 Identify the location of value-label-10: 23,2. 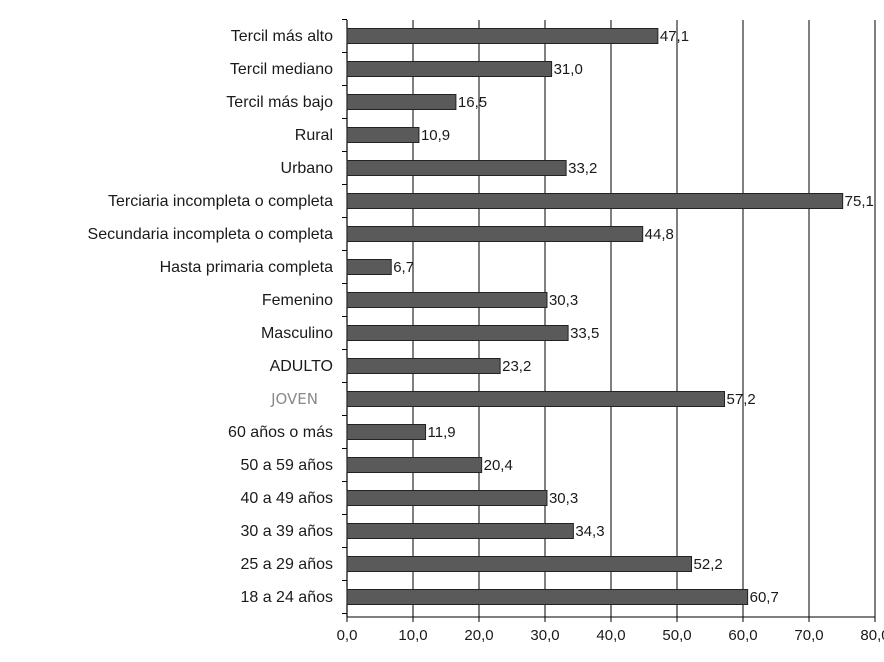
(516, 366).